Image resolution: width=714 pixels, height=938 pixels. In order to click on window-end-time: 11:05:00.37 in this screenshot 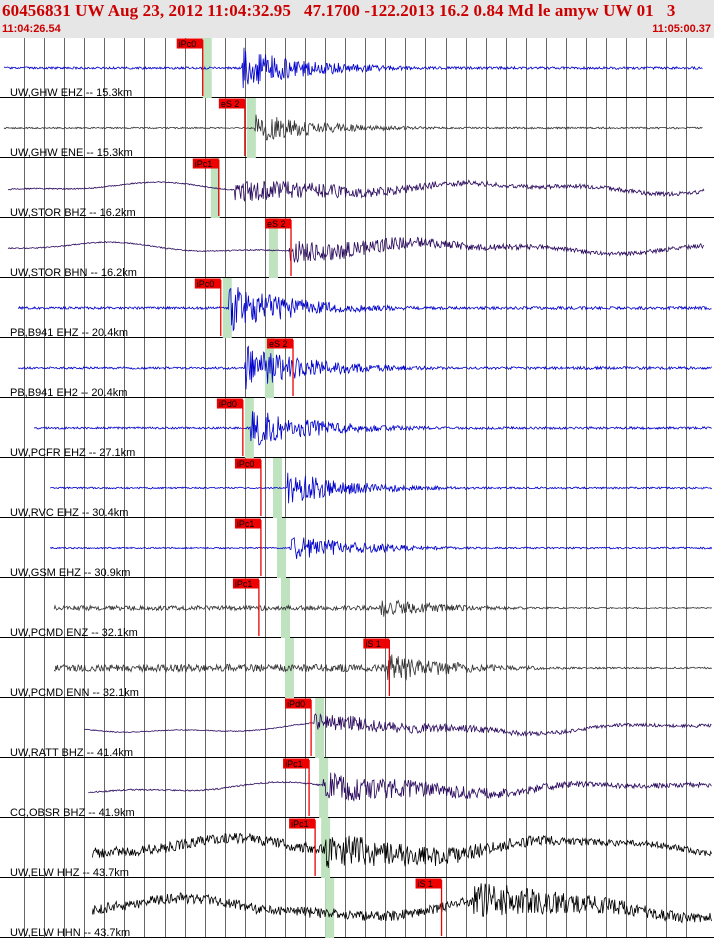, I will do `click(681, 29)`.